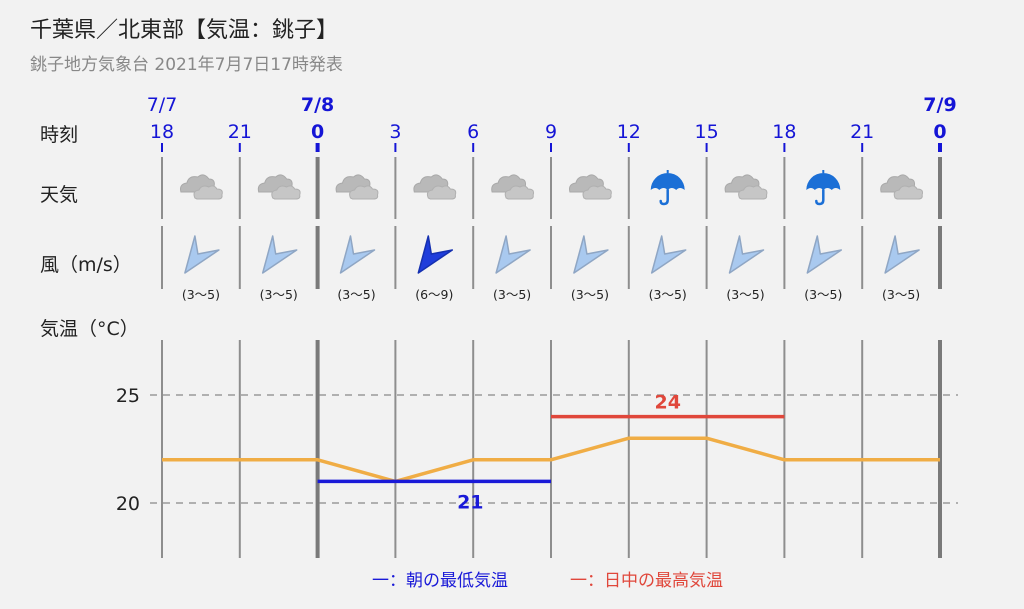 This screenshot has width=1024, height=609. What do you see at coordinates (186, 65) in the screenshot?
I see `page-subtitle: 銚子地方気象台 2021年7月7日17時発表` at bounding box center [186, 65].